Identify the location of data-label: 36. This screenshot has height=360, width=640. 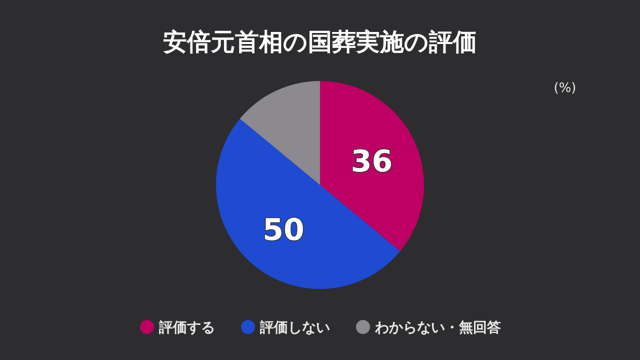
(371, 162).